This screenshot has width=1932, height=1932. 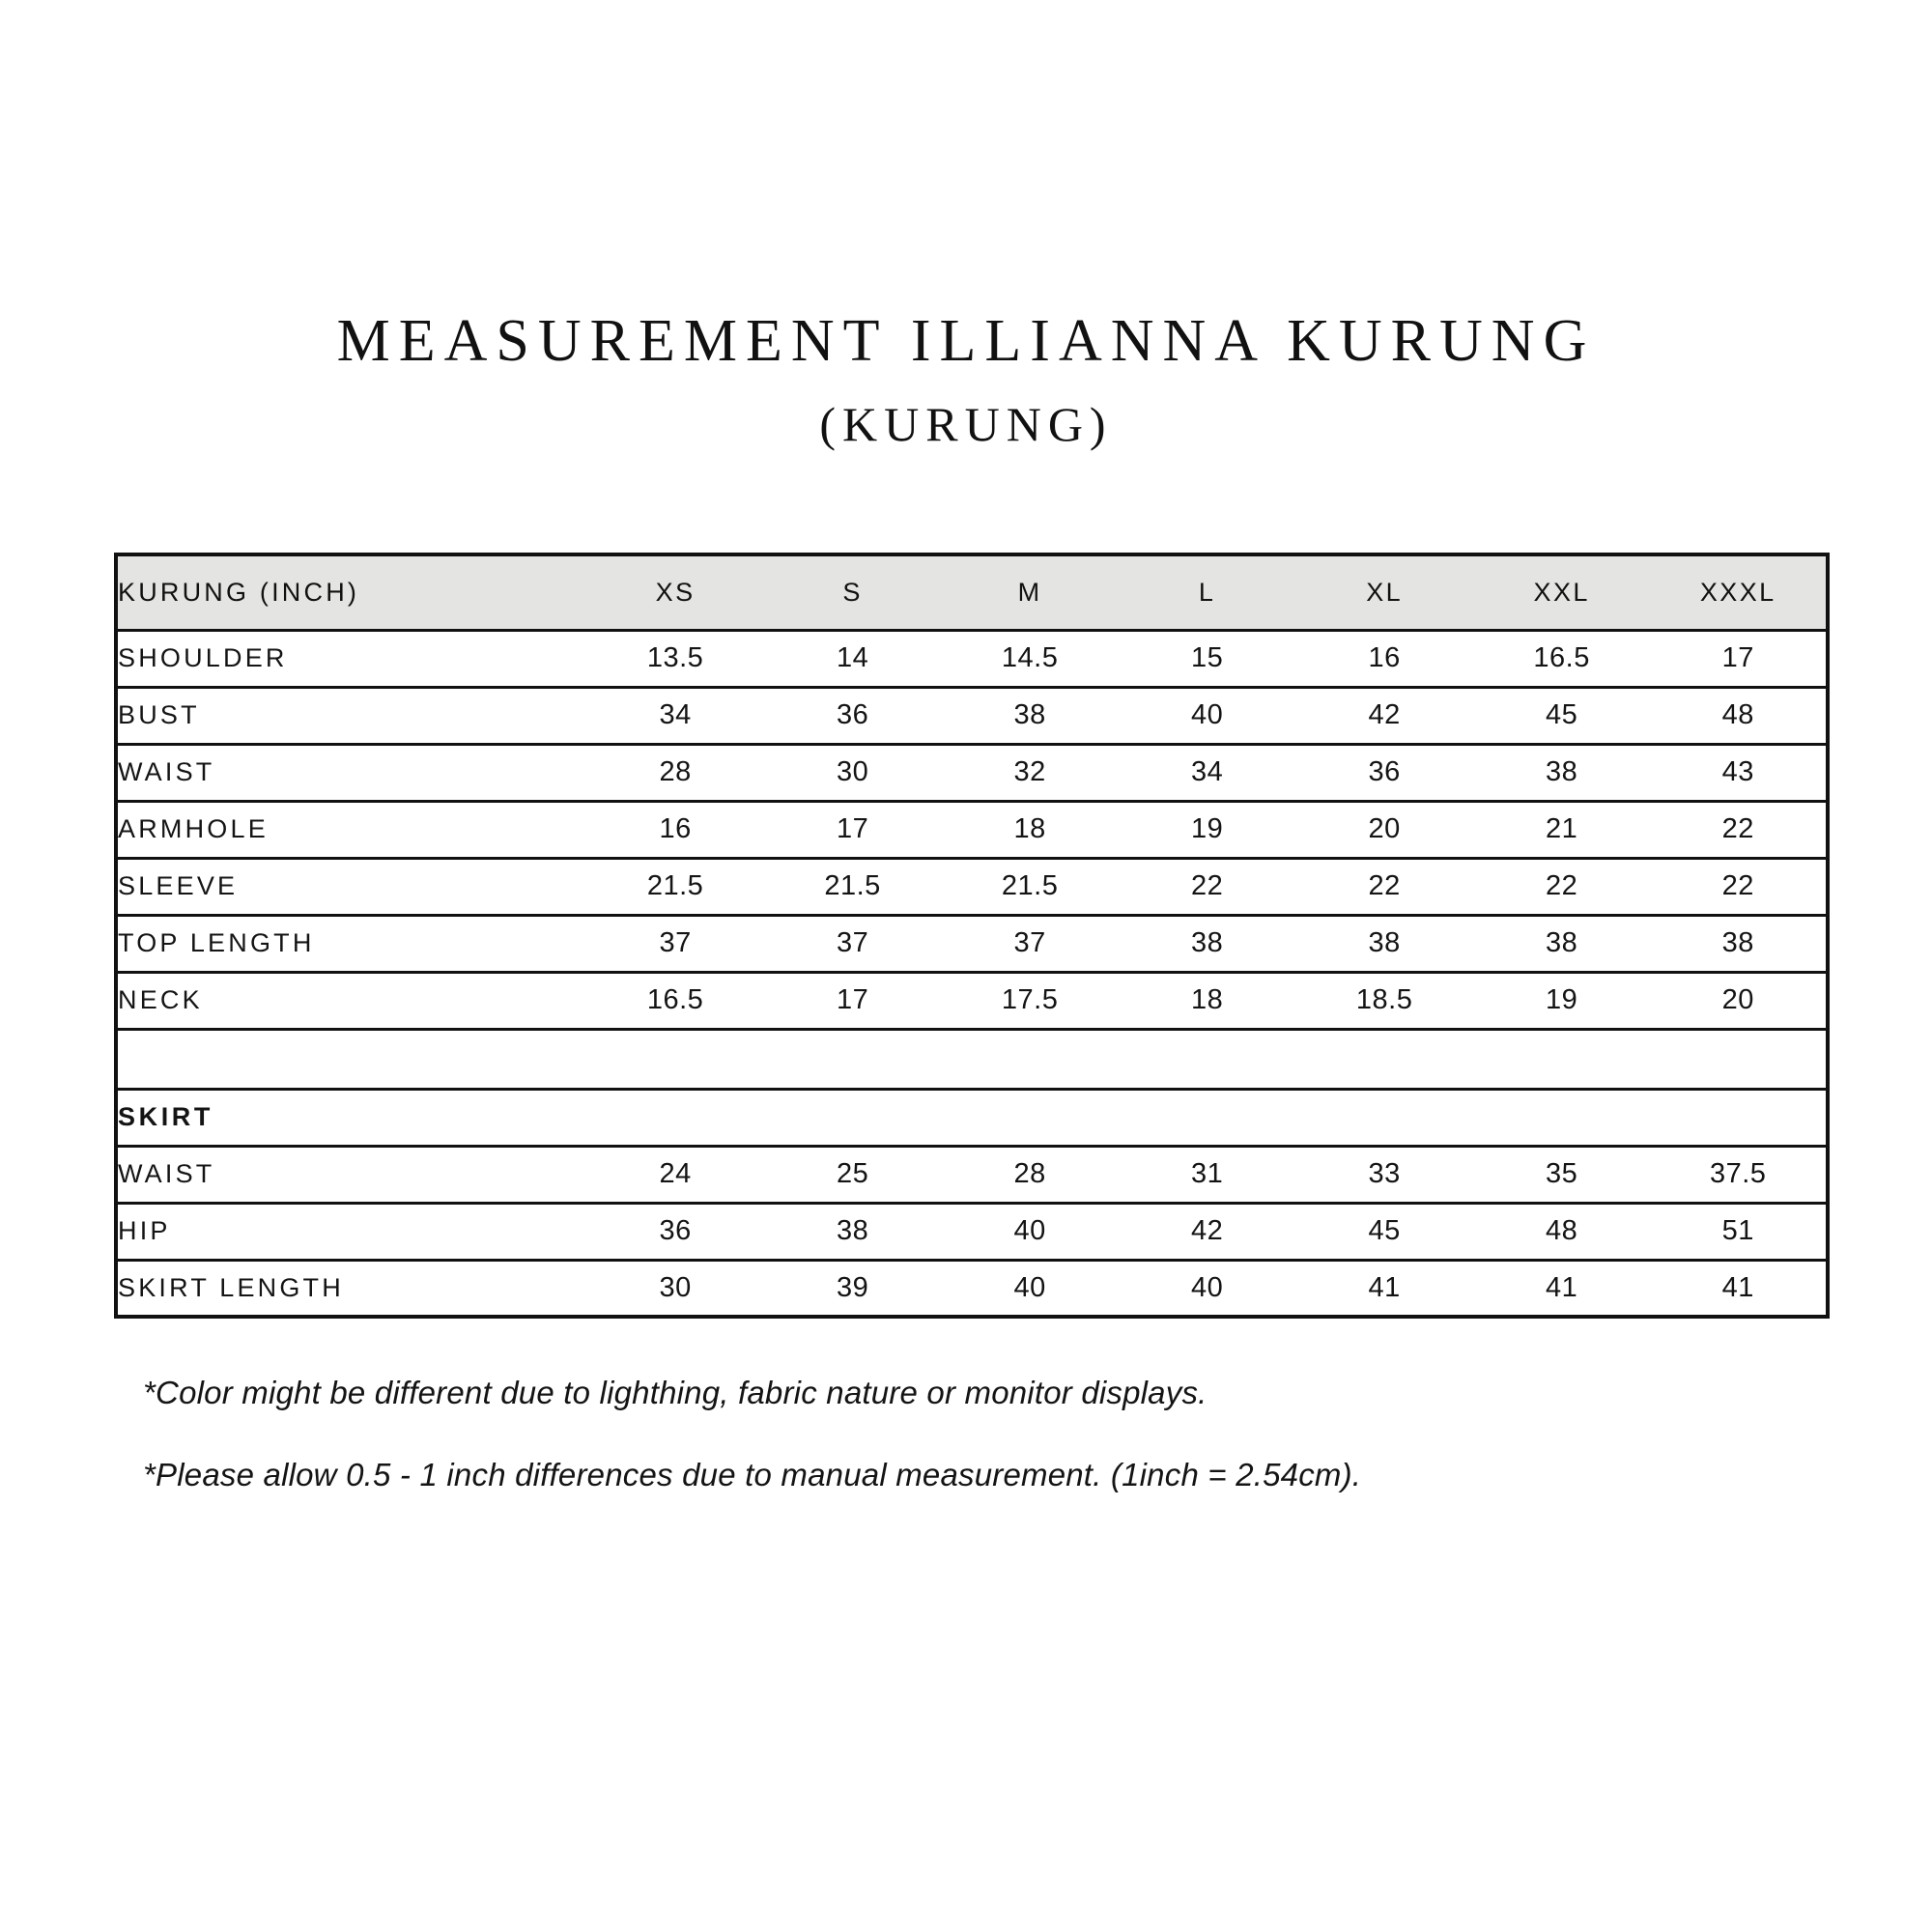 What do you see at coordinates (852, 1174) in the screenshot?
I see `row-value: 25` at bounding box center [852, 1174].